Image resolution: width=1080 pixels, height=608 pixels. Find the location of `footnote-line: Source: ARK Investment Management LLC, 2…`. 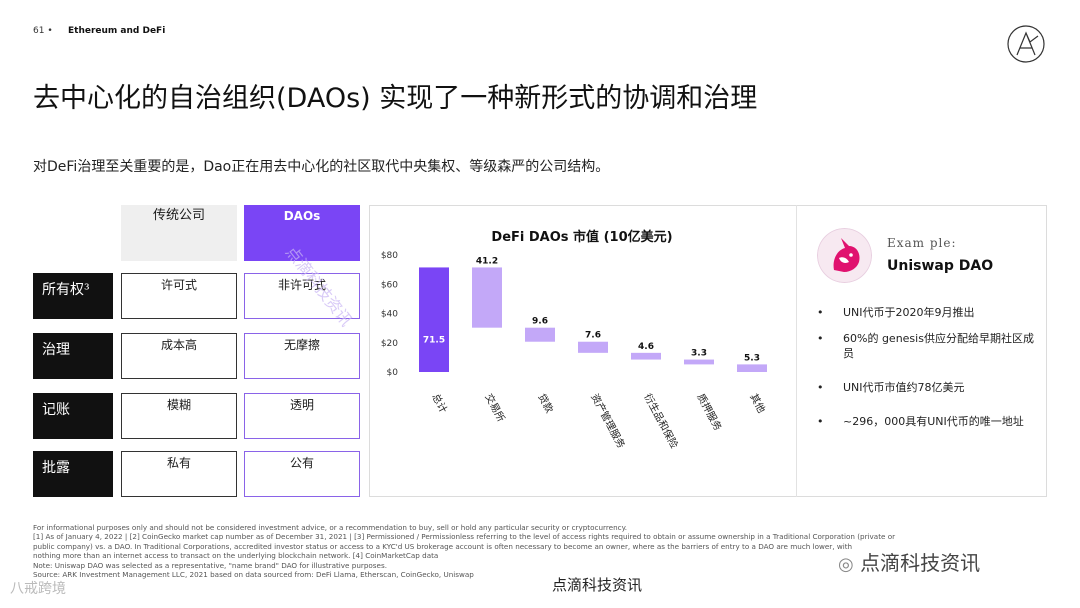

footnote-line: Source: ARK Investment Management LLC, 2… is located at coordinates (253, 575).